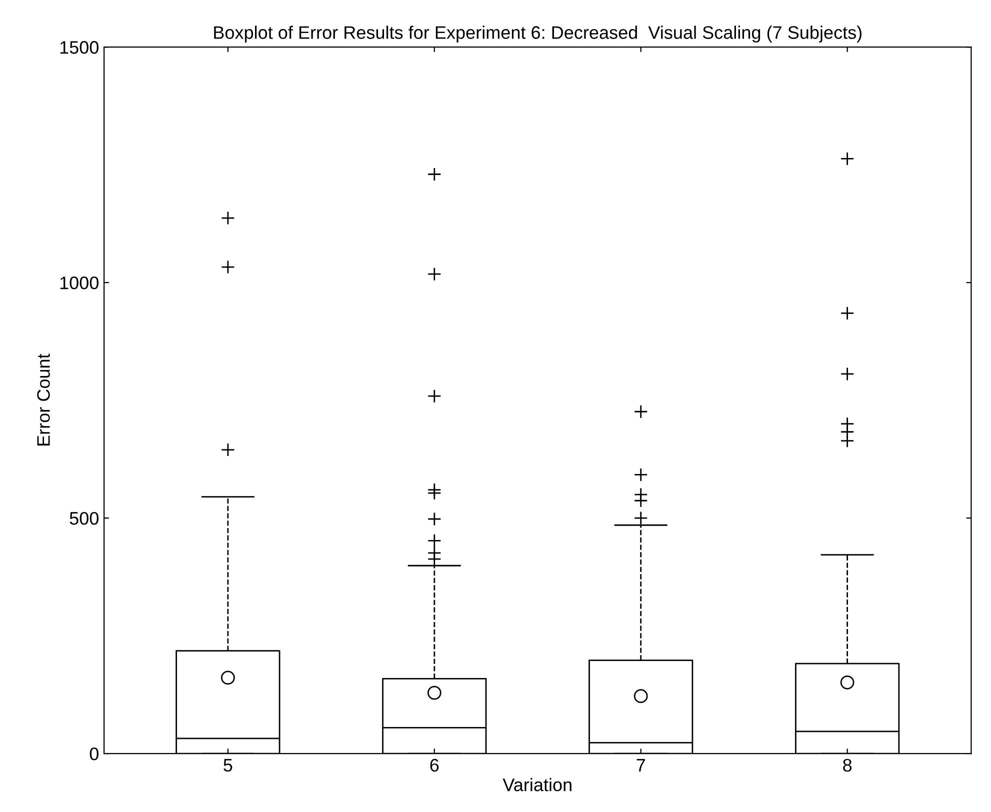 The image size is (991, 812). Describe the element at coordinates (640, 765) in the screenshot. I see `x-tick-label: 7` at that location.